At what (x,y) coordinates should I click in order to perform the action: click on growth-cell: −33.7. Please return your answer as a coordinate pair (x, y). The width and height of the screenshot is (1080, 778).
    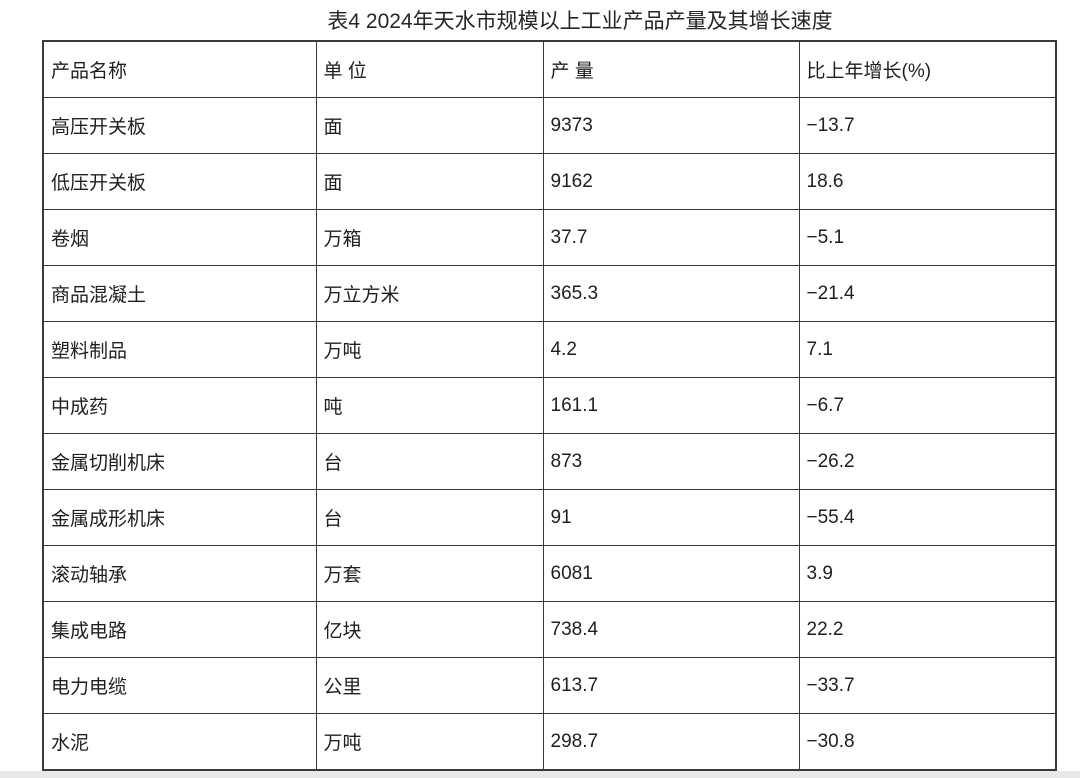
    Looking at the image, I should click on (927, 685).